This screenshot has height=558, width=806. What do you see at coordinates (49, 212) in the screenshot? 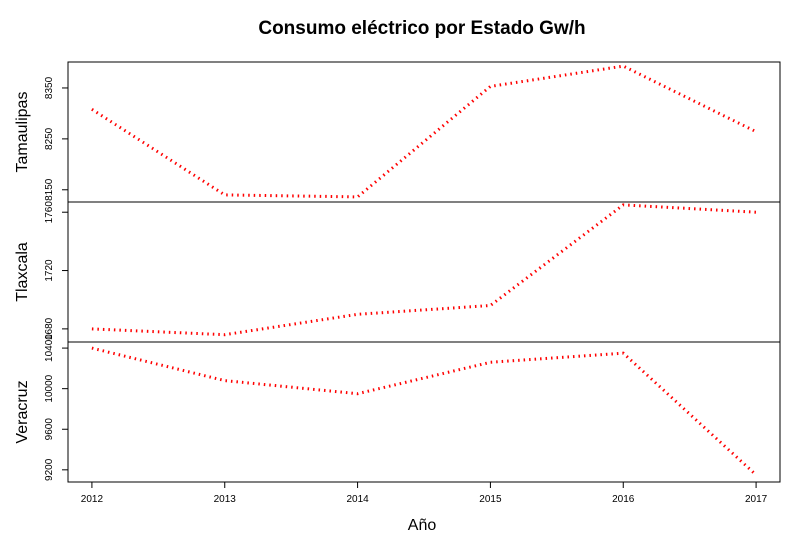
I see `y-tick-label: 1760` at bounding box center [49, 212].